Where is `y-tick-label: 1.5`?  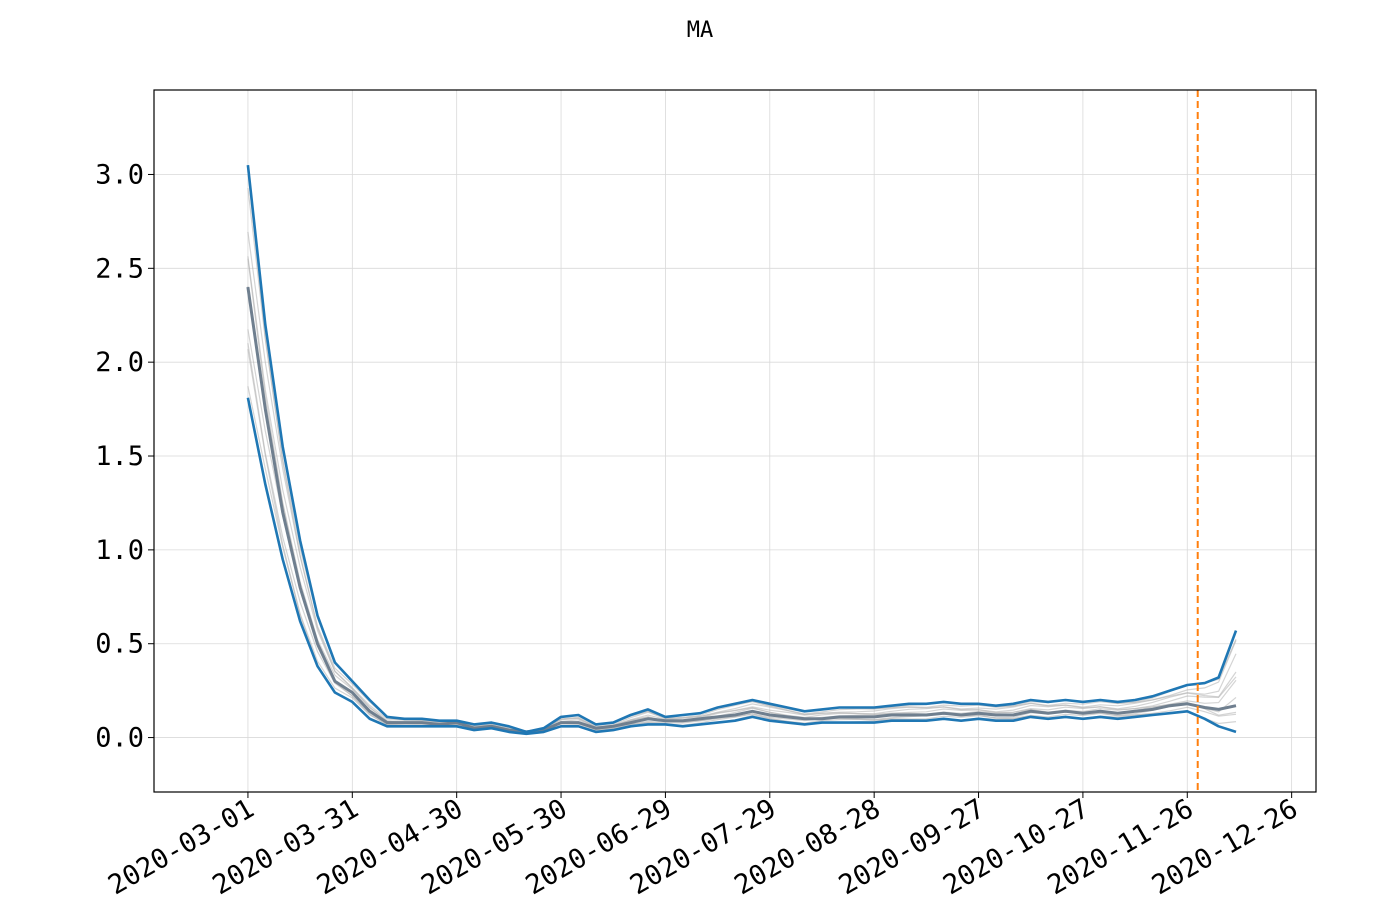
y-tick-label: 1.5 is located at coordinates (119, 456).